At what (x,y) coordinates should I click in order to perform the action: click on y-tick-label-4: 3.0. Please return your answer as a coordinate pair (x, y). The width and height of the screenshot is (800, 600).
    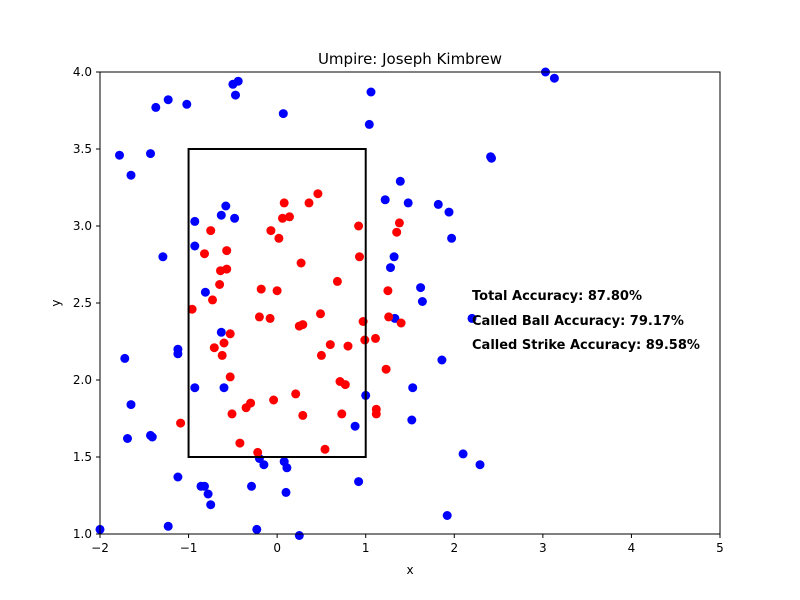
    Looking at the image, I should click on (82, 226).